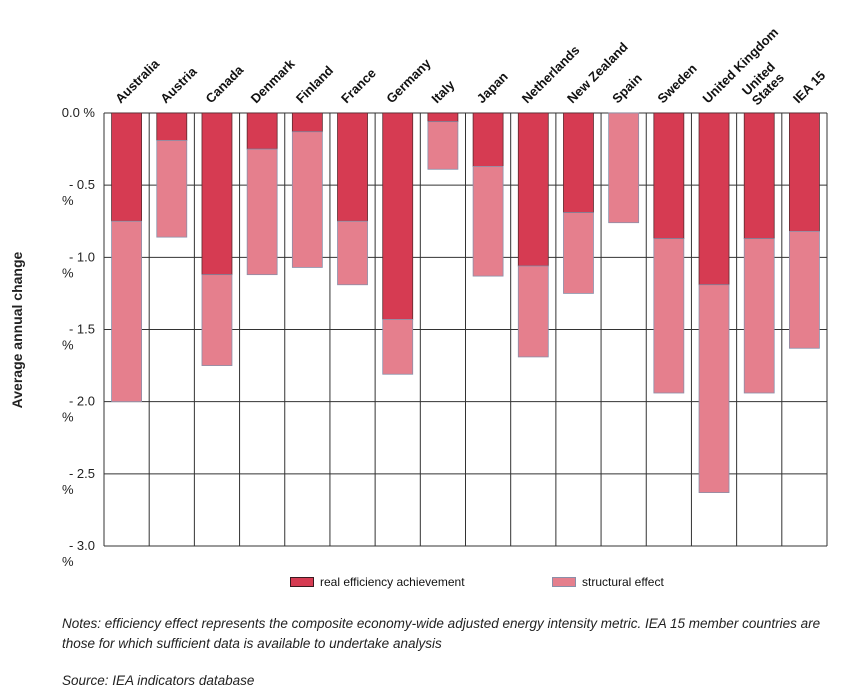 Image resolution: width=850 pixels, height=700 pixels. Describe the element at coordinates (178, 84) in the screenshot. I see `category-label: Austria` at that location.